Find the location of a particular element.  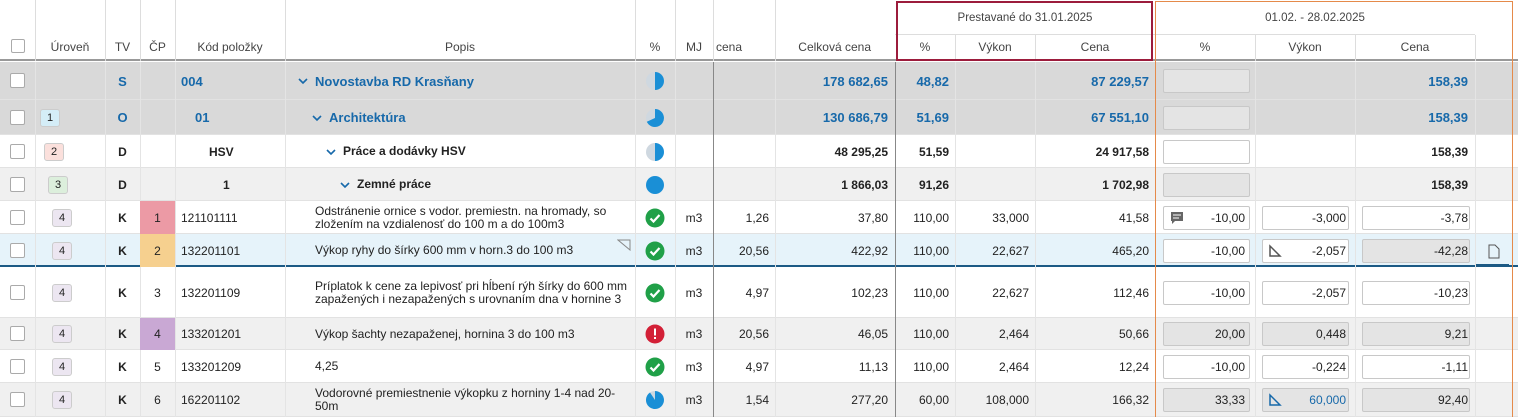

cp: 4 is located at coordinates (157, 334).